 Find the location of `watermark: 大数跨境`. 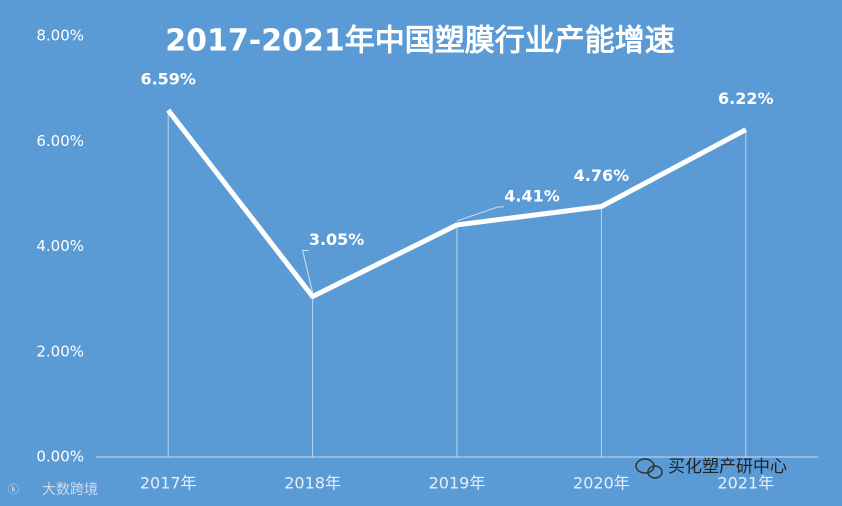

watermark: 大数跨境 is located at coordinates (70, 490).